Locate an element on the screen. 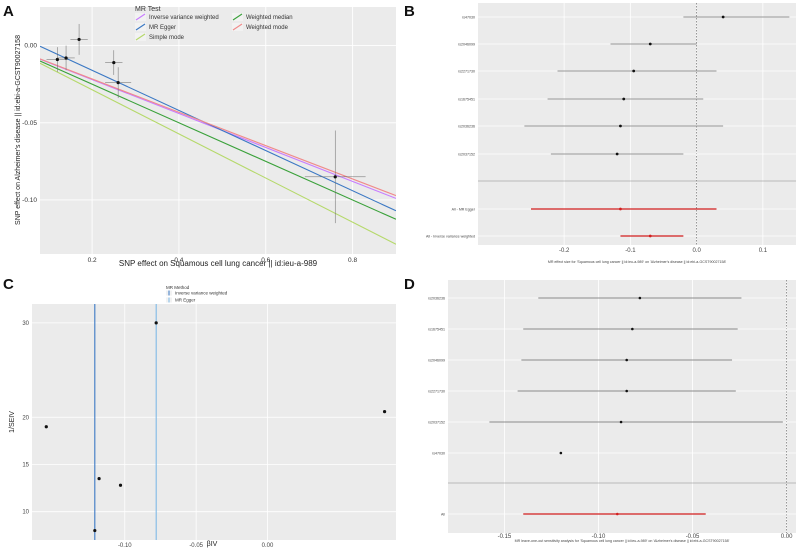 This screenshot has height=549, width=800. panel-a-legend-label: MR Egger is located at coordinates (162, 28).